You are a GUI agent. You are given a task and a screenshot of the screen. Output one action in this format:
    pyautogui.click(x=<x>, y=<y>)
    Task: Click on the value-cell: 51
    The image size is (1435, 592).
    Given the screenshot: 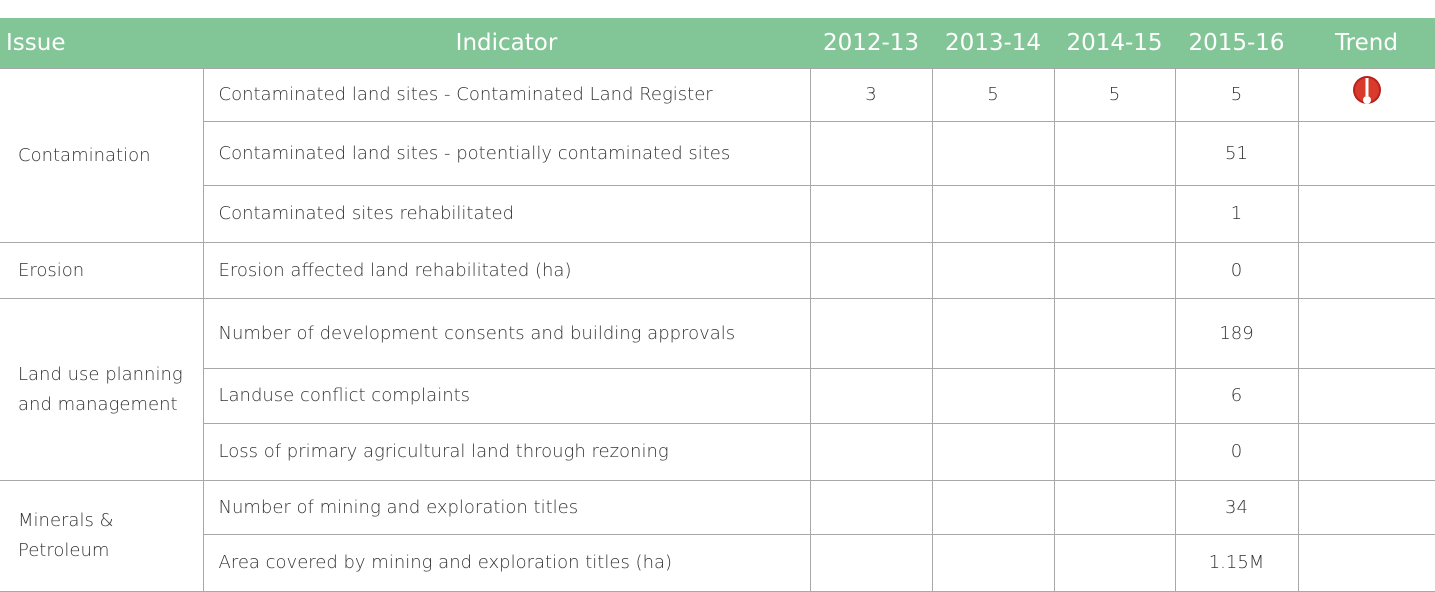 What is the action you would take?
    pyautogui.click(x=1236, y=153)
    